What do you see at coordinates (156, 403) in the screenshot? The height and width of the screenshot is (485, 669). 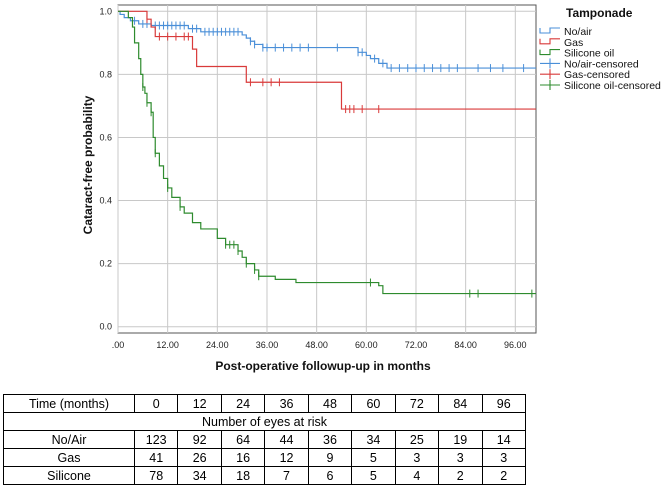 I see `time-cell: 0` at bounding box center [156, 403].